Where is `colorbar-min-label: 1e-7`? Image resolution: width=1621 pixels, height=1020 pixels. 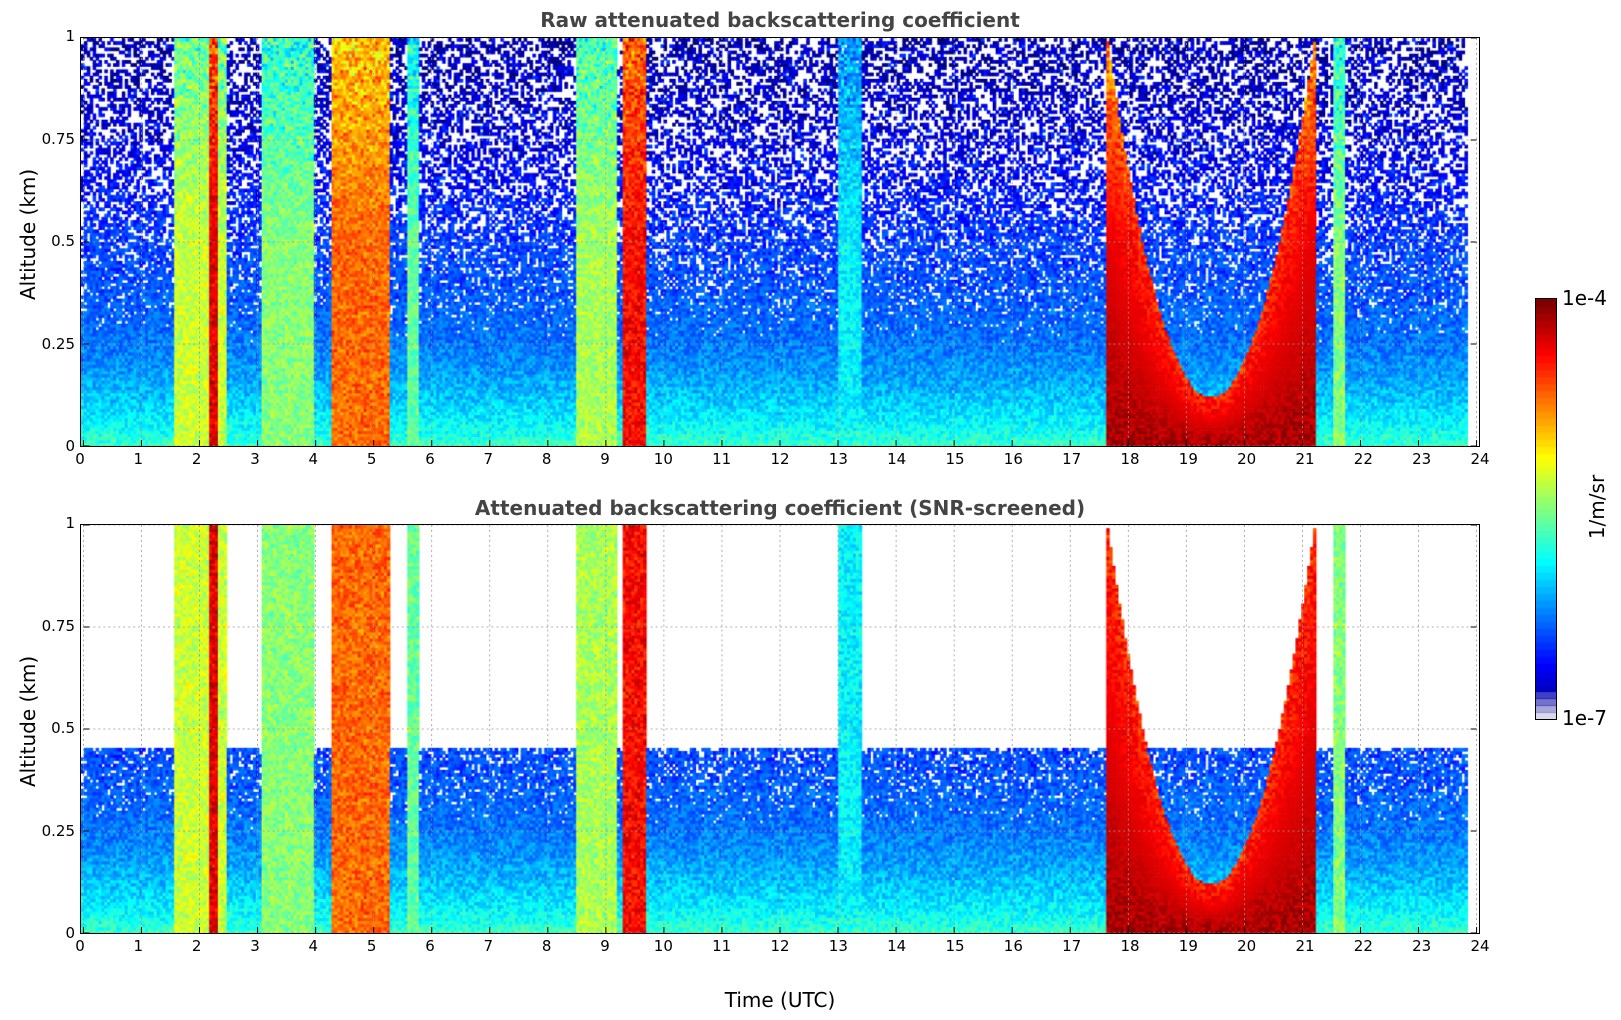 colorbar-min-label: 1e-7 is located at coordinates (1584, 718).